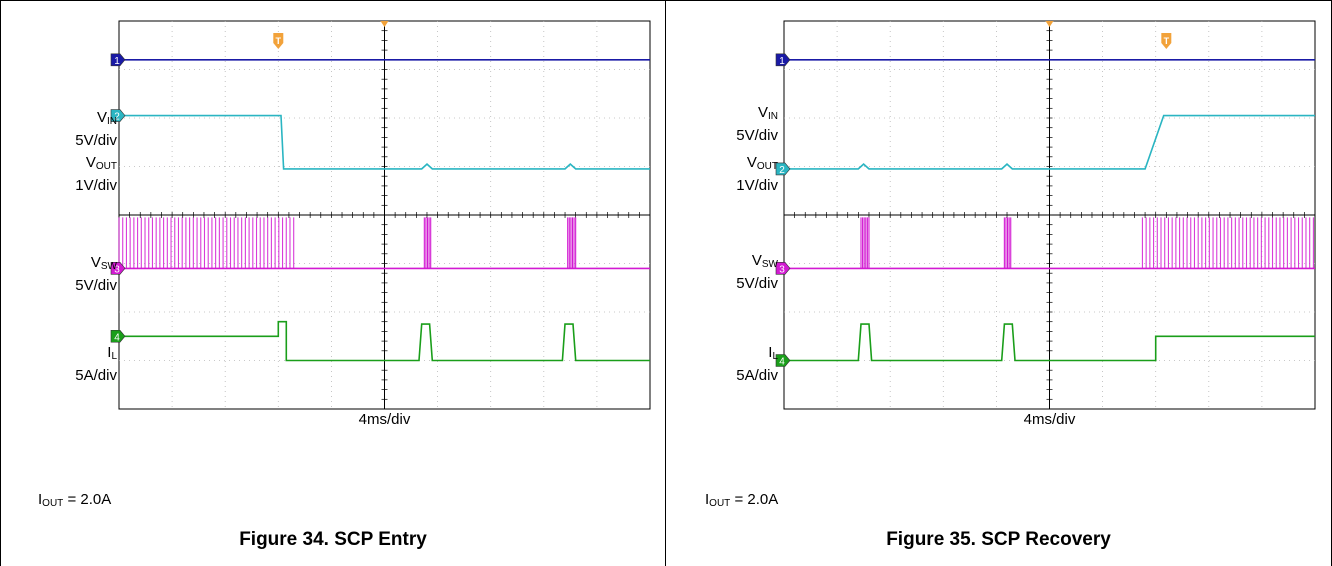 This screenshot has height=566, width=1332. What do you see at coordinates (998, 539) in the screenshot?
I see `figure-caption: Figure 35. SCP Recovery` at bounding box center [998, 539].